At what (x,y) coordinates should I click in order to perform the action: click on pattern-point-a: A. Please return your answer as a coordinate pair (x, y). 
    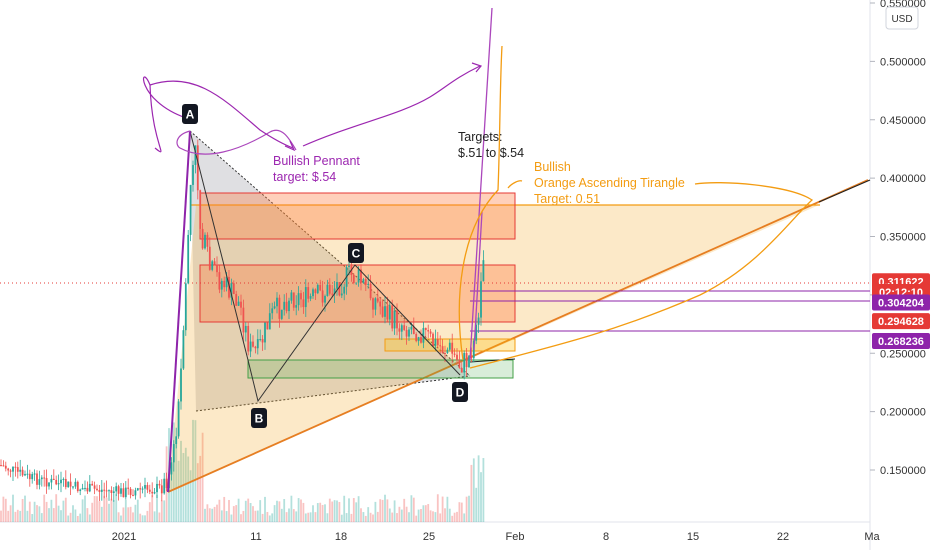
    Looking at the image, I should click on (190, 114).